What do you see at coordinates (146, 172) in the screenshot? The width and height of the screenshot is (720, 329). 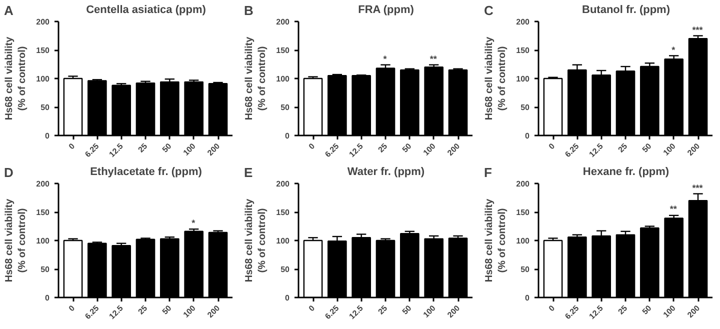 I see `chart-title: Ethylacetate fr. (ppm)` at bounding box center [146, 172].